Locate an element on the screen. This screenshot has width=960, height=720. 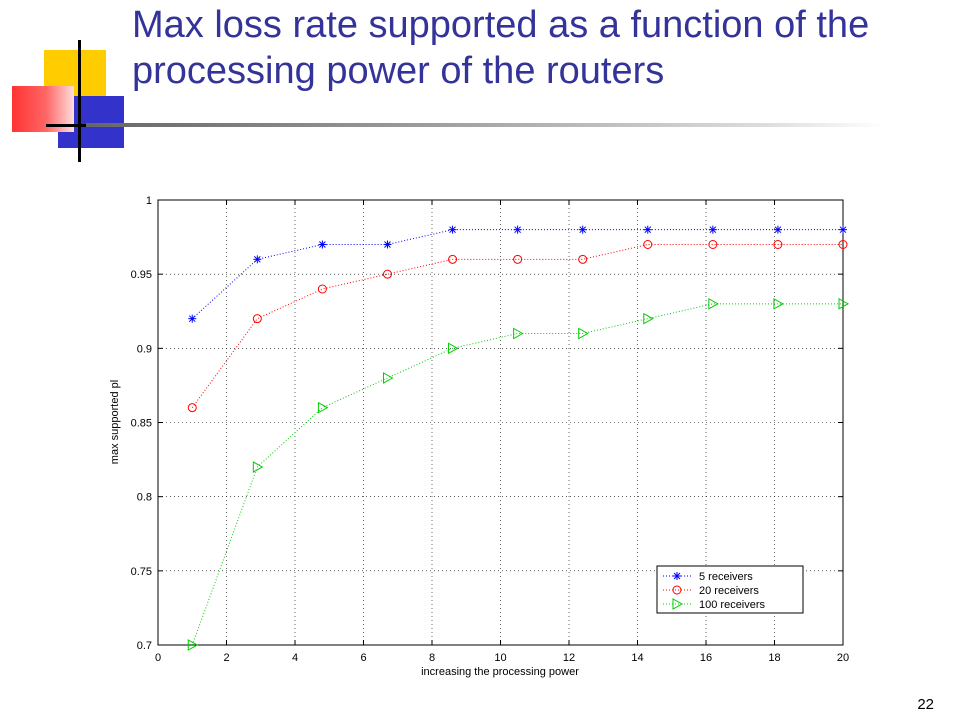
page-number: 22 is located at coordinates (925, 704).